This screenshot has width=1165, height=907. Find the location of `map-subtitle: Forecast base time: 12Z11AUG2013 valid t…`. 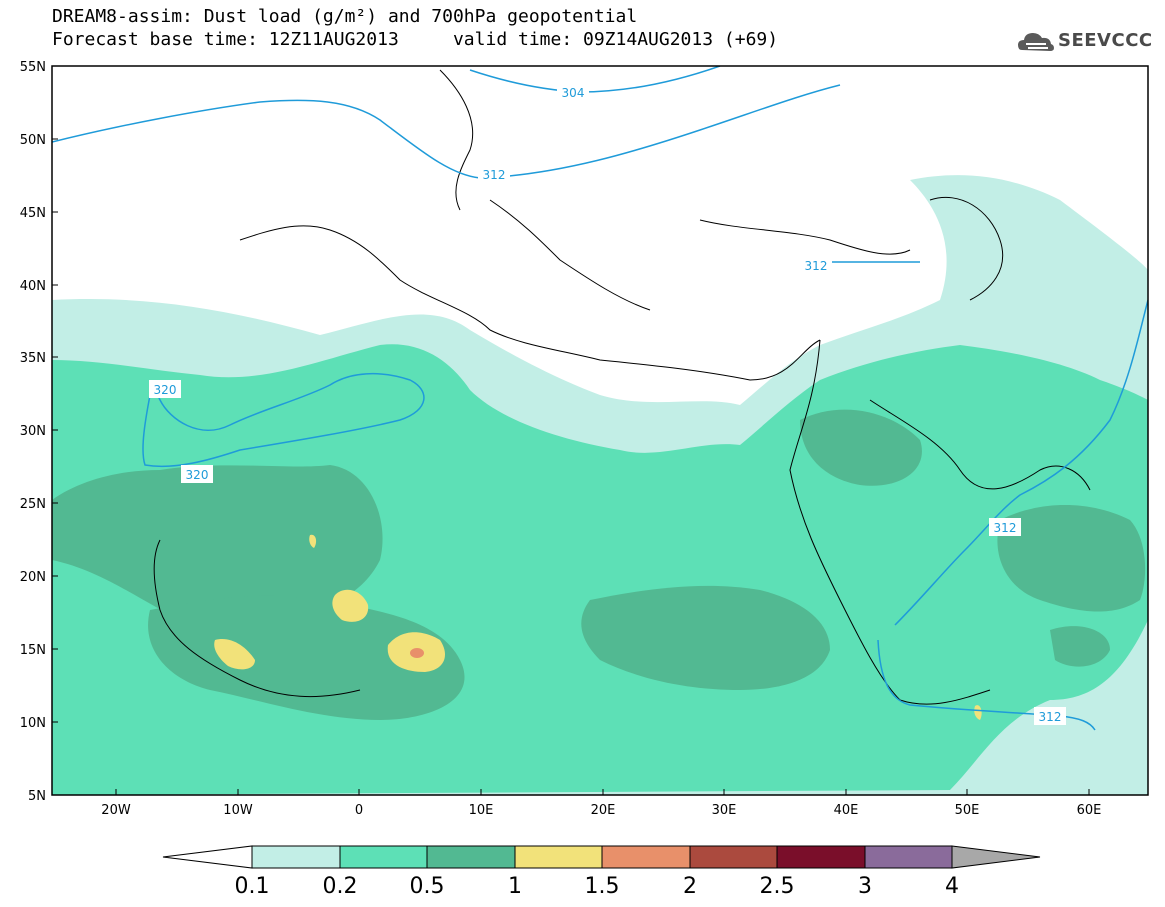

map-subtitle: Forecast base time: 12Z11AUG2013 valid t… is located at coordinates (415, 39).